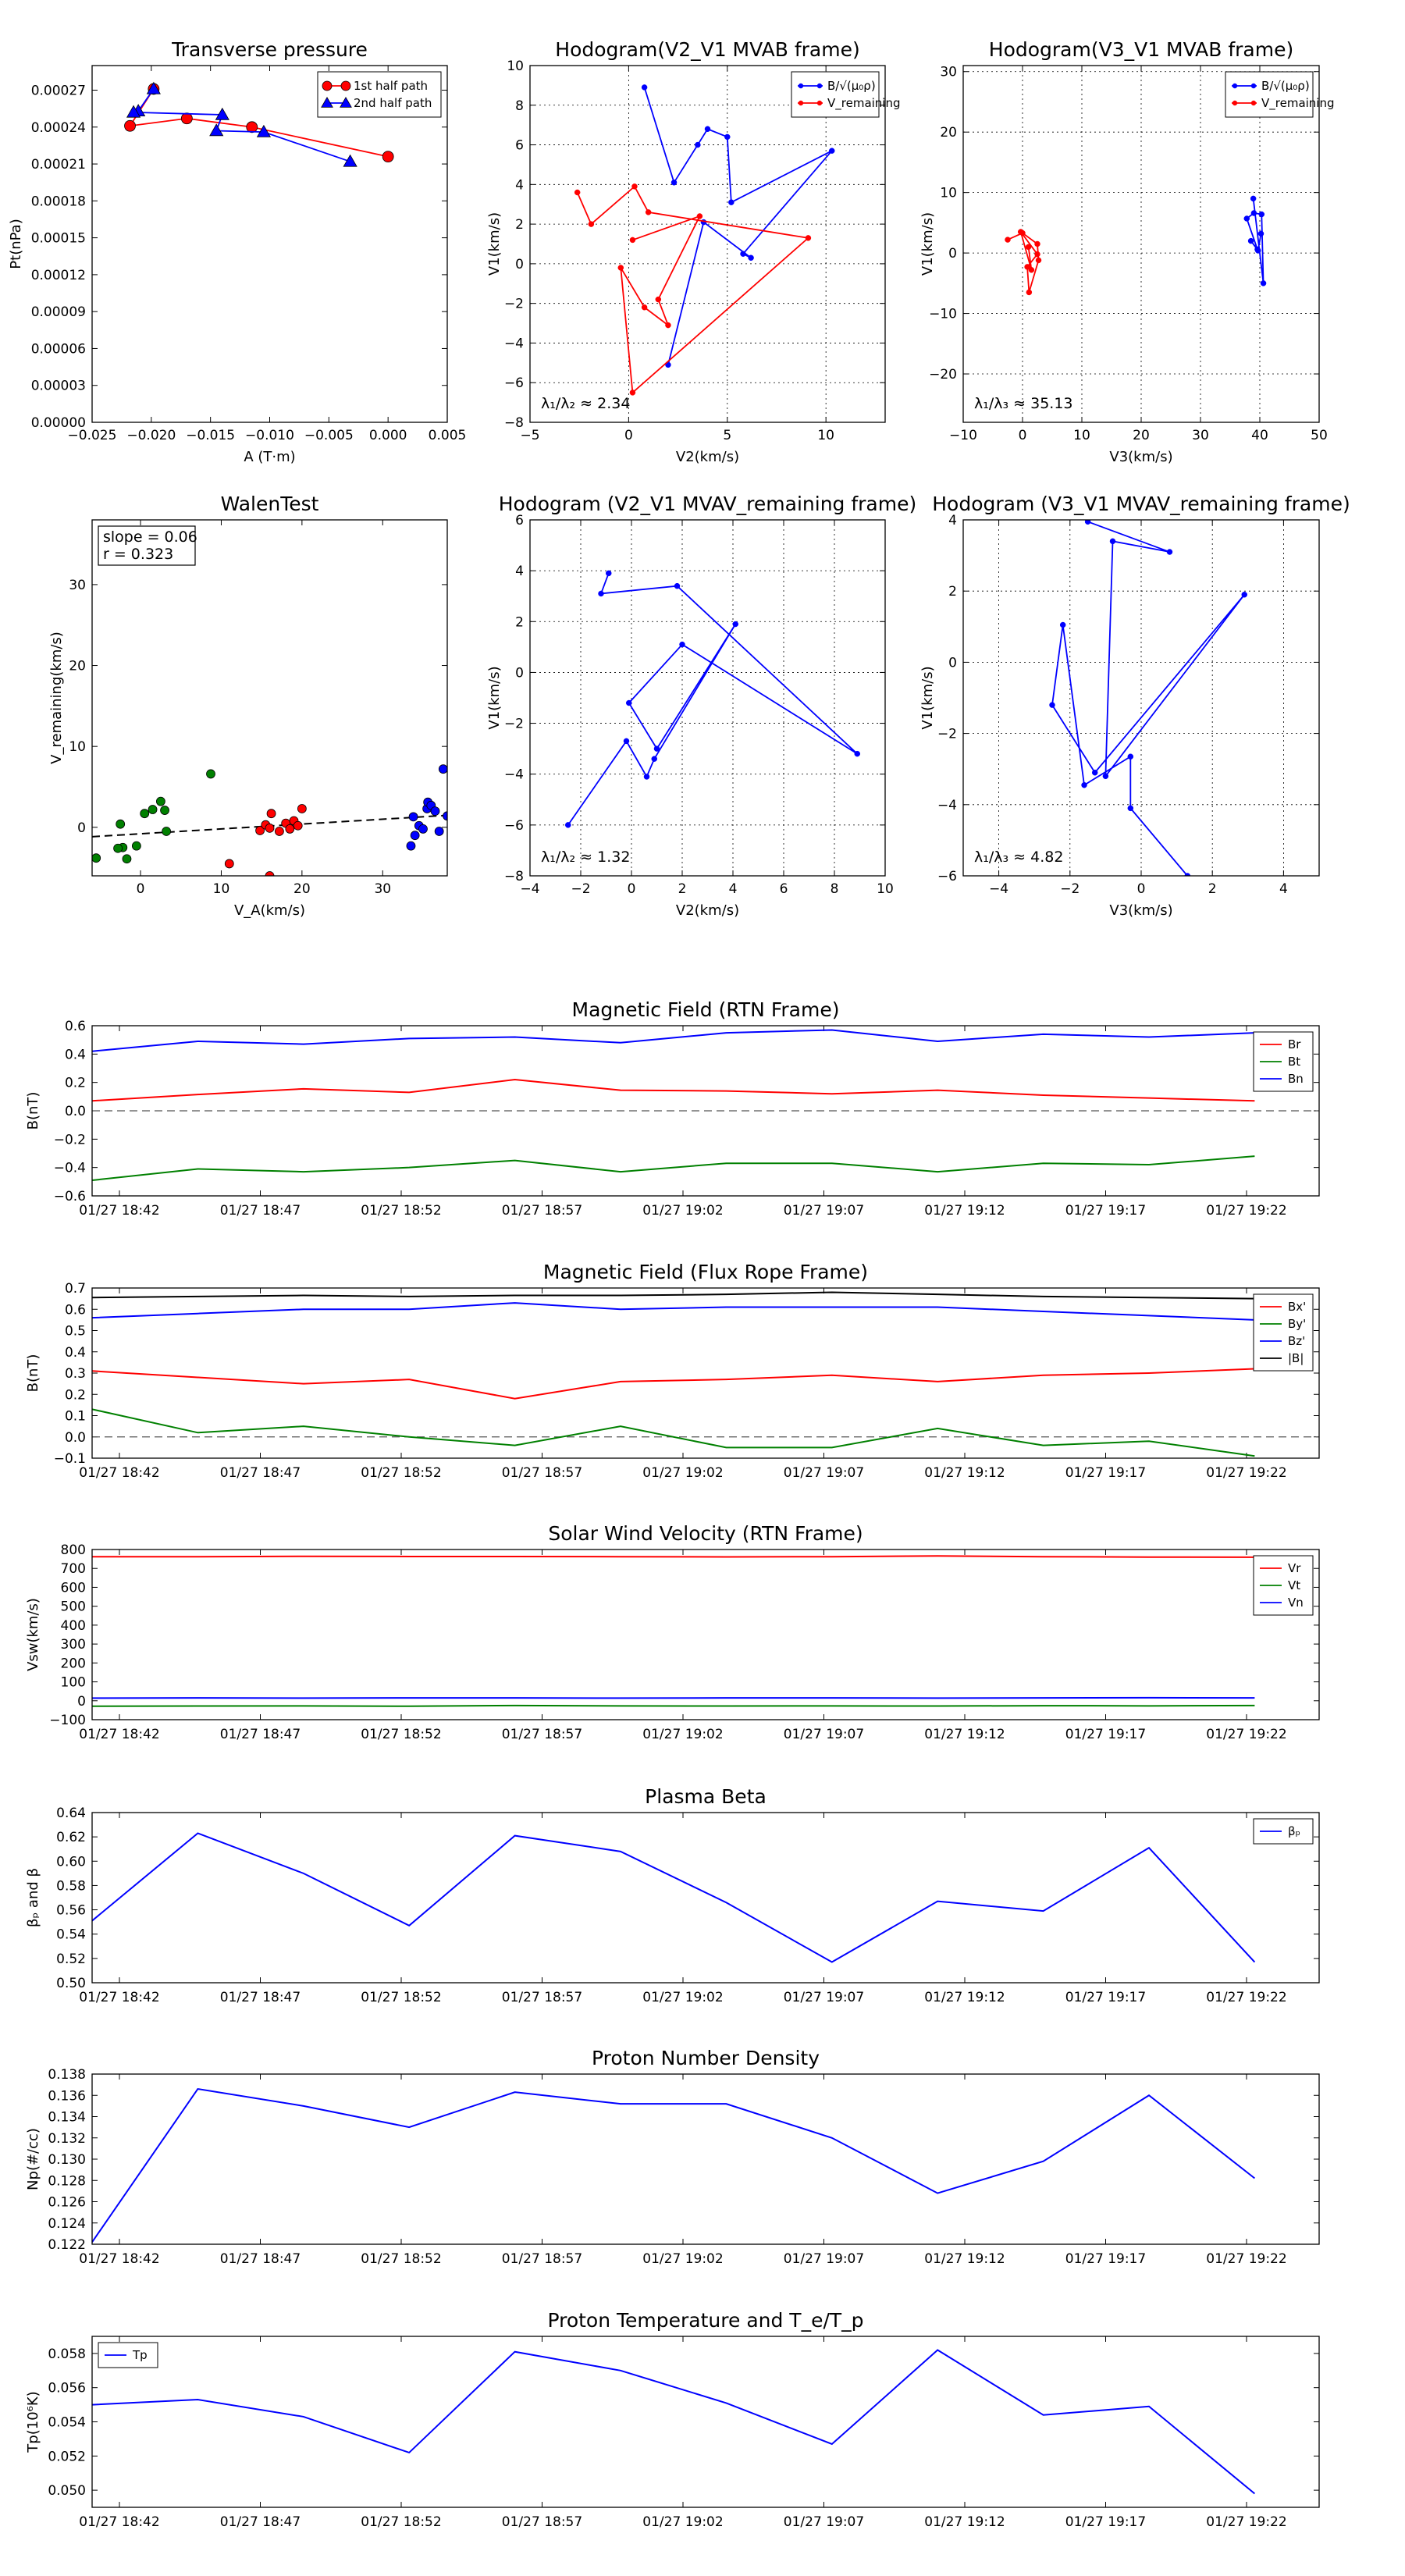 The width and height of the screenshot is (1405, 2576). Describe the element at coordinates (706, 1533) in the screenshot. I see `chart-title: Solar Wind Velocity (RTN Frame)` at that location.